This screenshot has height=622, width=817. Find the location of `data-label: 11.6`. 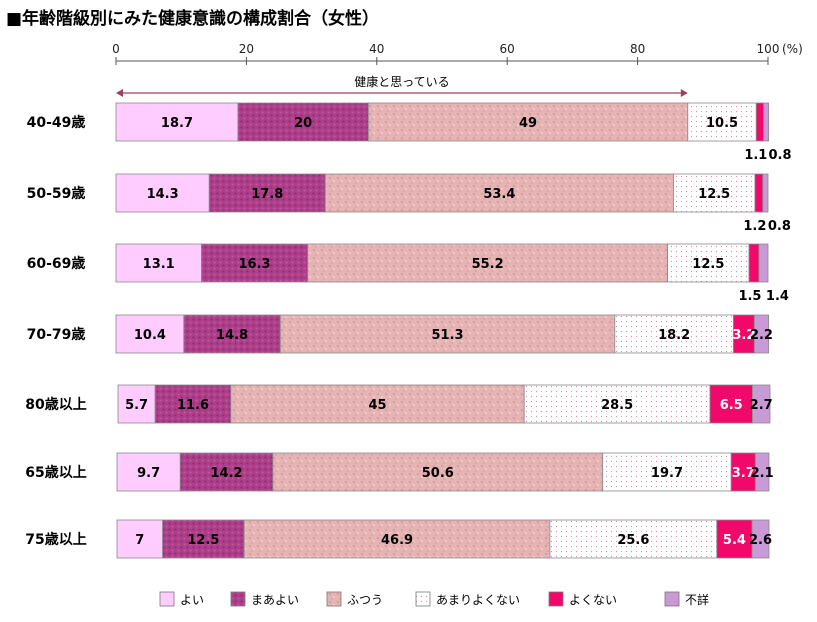

data-label: 11.6 is located at coordinates (193, 405).